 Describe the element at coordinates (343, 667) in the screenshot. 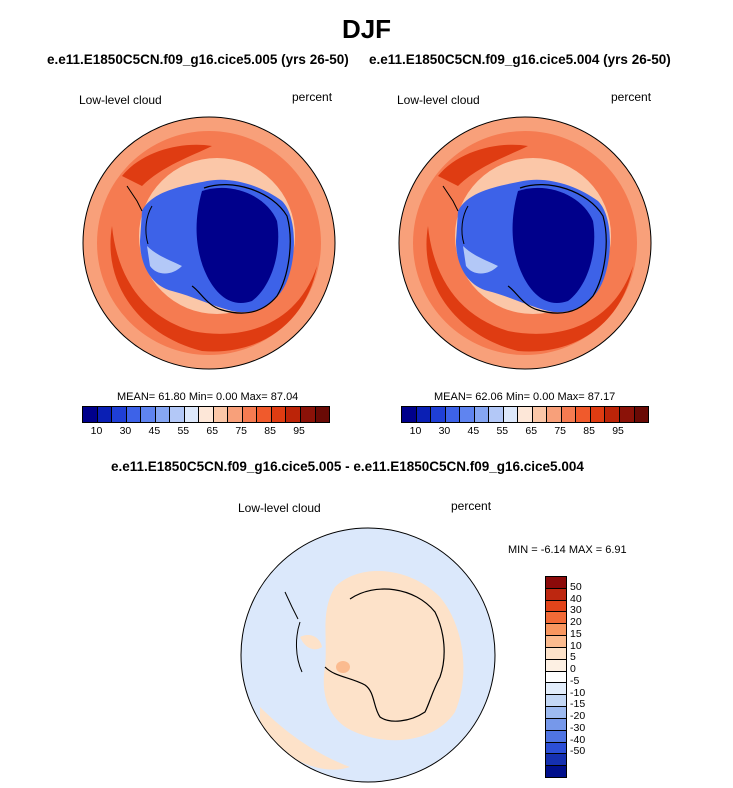

I see `diff-local-max` at that location.